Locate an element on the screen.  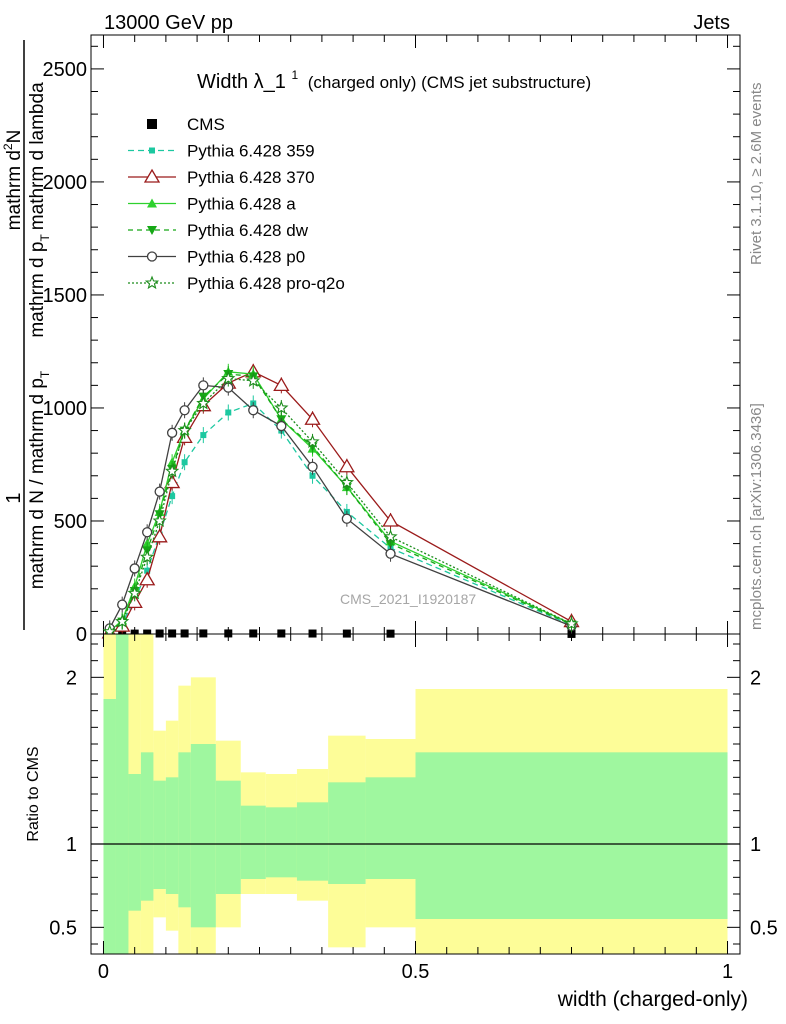
legend-label: Pythia 6.428 pro-q2o is located at coordinates (266, 283).